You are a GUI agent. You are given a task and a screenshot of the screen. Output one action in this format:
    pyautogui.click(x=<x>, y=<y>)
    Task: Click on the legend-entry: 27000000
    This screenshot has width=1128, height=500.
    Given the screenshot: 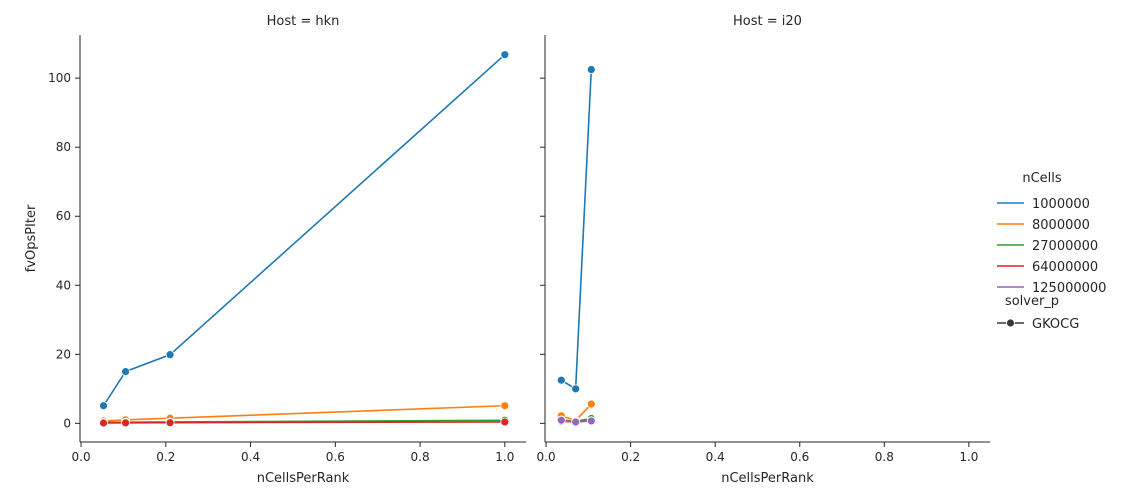 What is the action you would take?
    pyautogui.click(x=1047, y=246)
    